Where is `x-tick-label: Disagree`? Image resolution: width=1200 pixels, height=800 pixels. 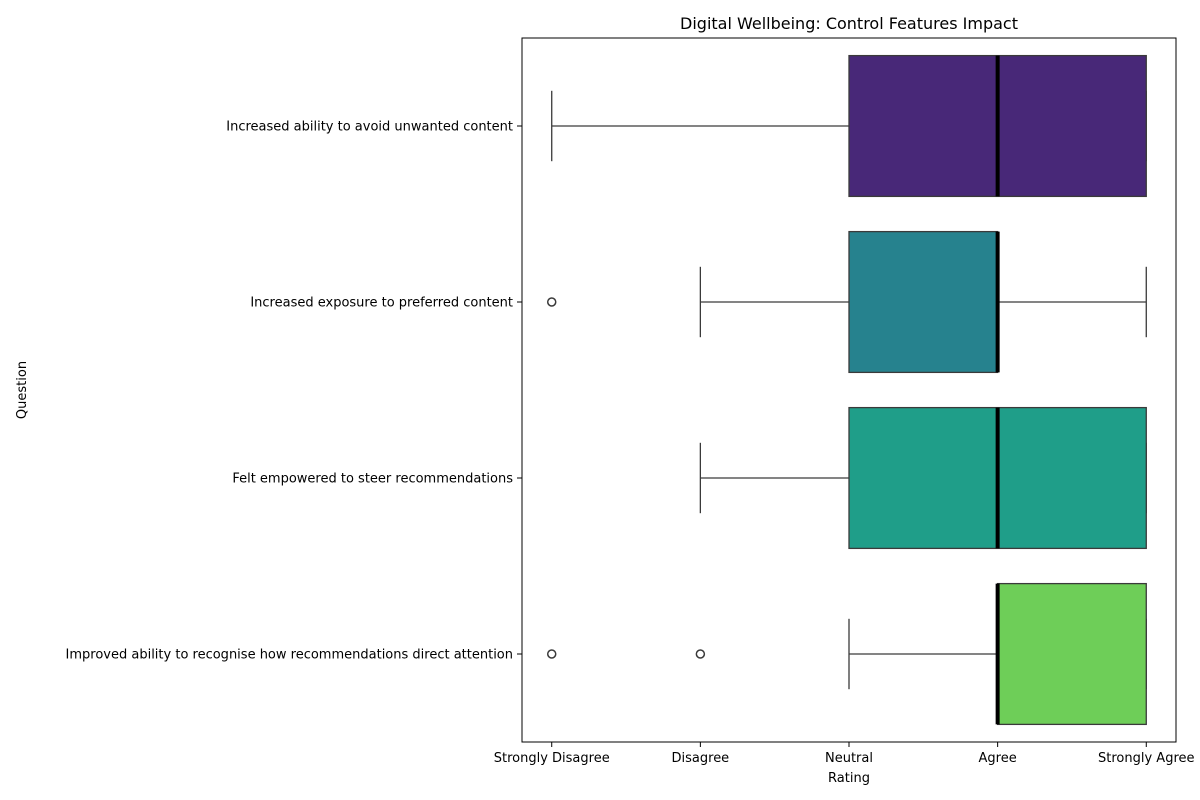 x-tick-label: Disagree is located at coordinates (701, 758).